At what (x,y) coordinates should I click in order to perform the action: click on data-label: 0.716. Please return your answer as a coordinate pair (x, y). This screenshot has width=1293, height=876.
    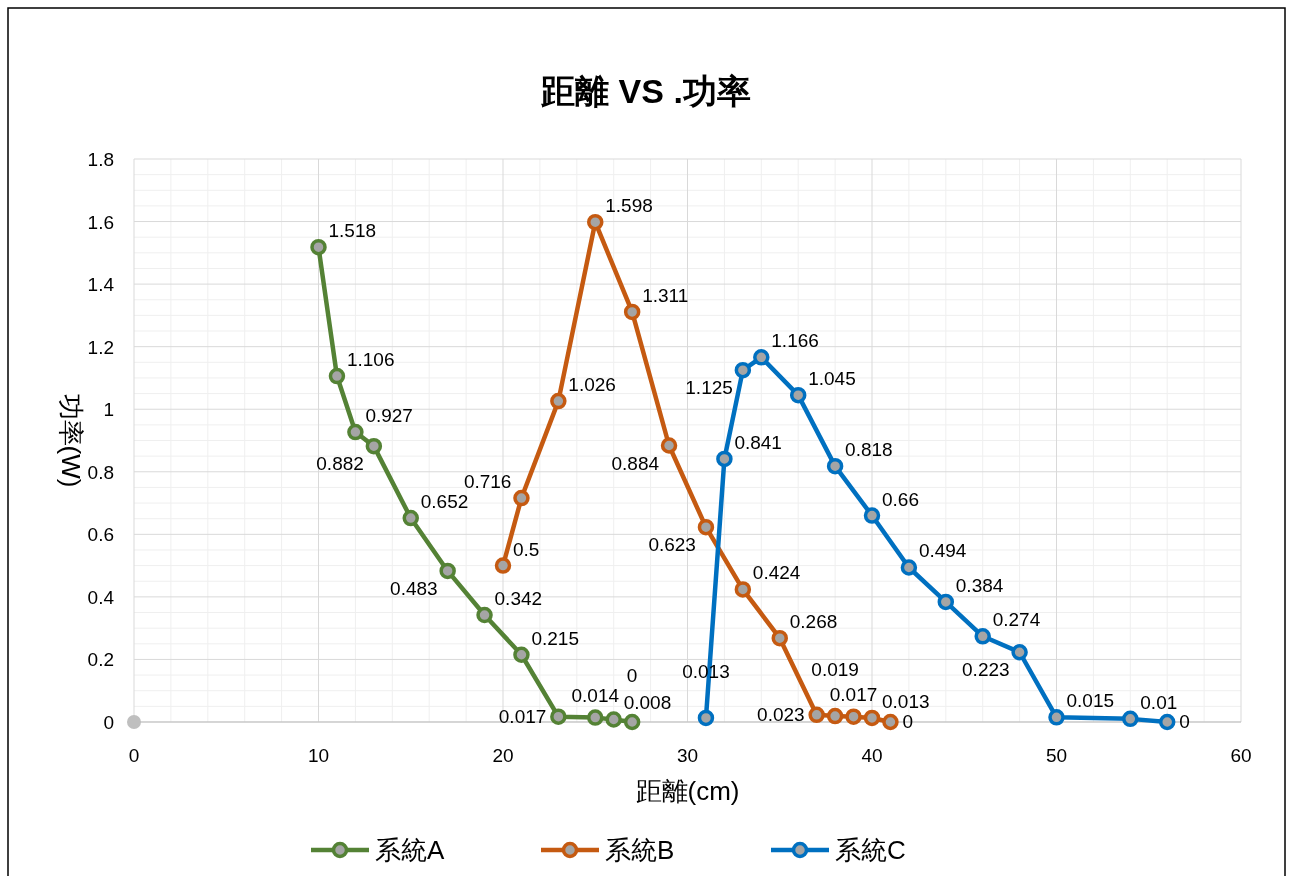
    Looking at the image, I should click on (487, 482).